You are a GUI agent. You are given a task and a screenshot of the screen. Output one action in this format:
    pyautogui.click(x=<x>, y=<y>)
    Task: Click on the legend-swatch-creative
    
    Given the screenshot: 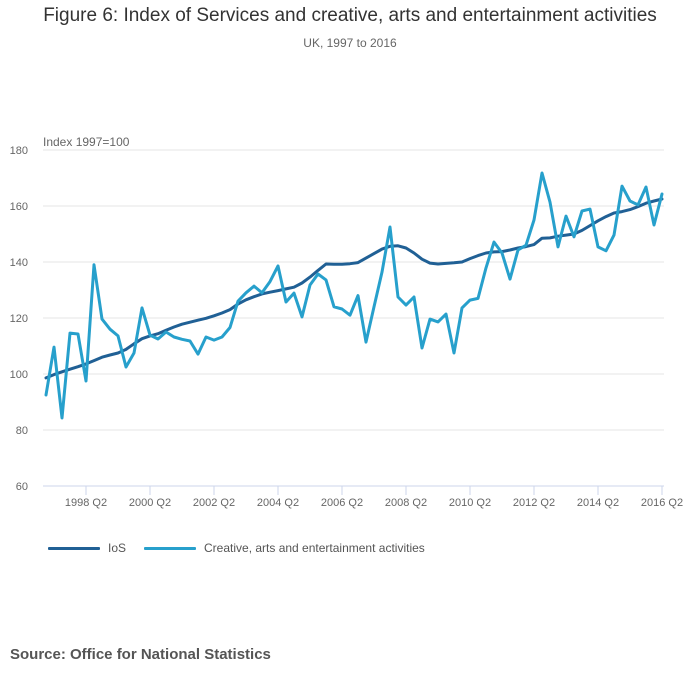 What is the action you would take?
    pyautogui.click(x=170, y=548)
    